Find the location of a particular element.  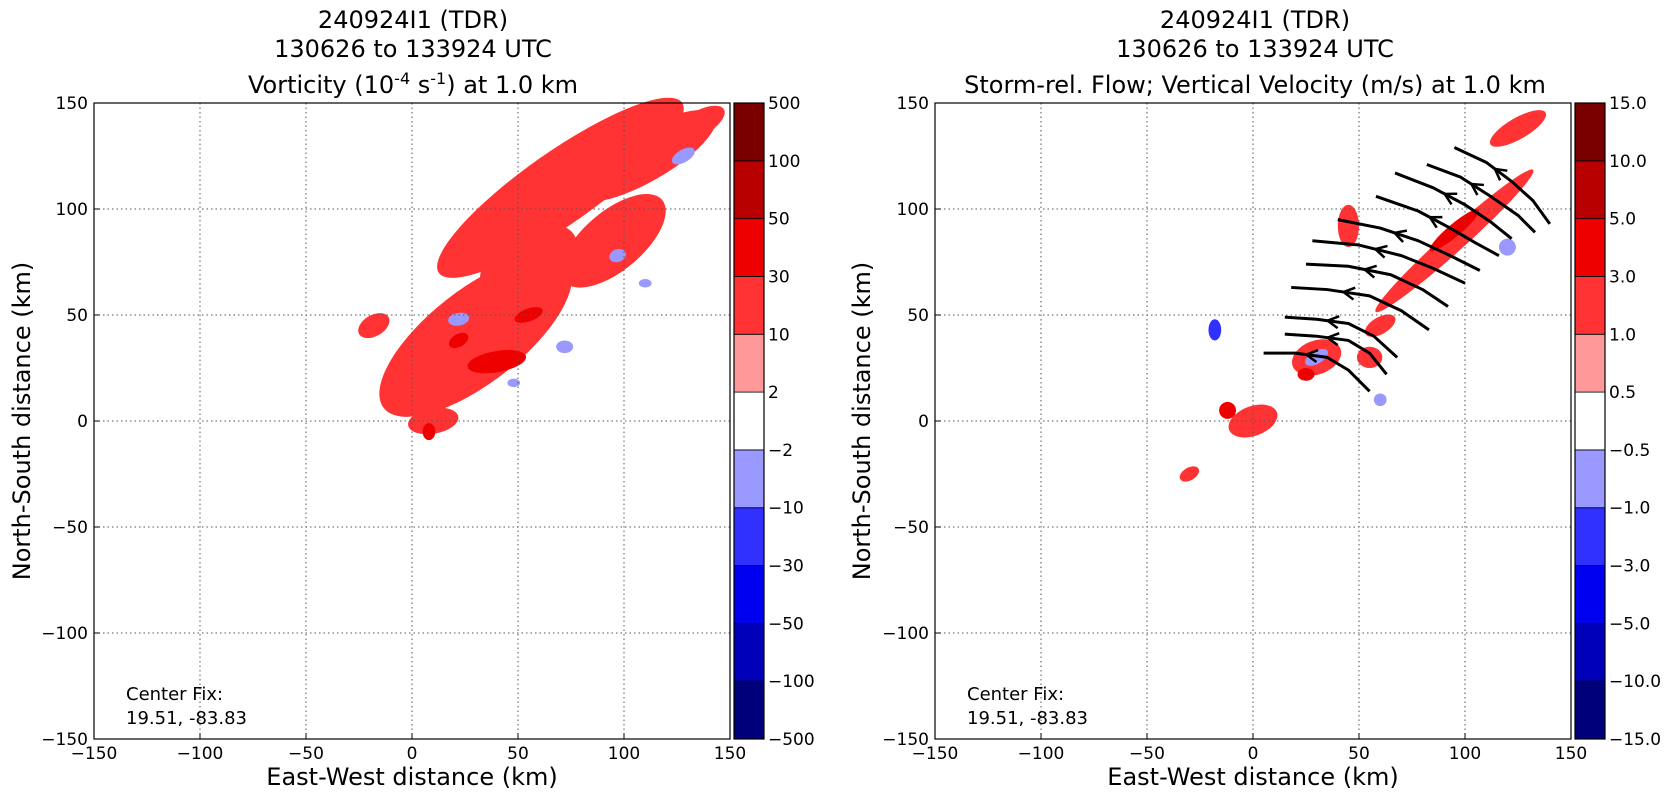

vorticity-field is located at coordinates (541, 269).